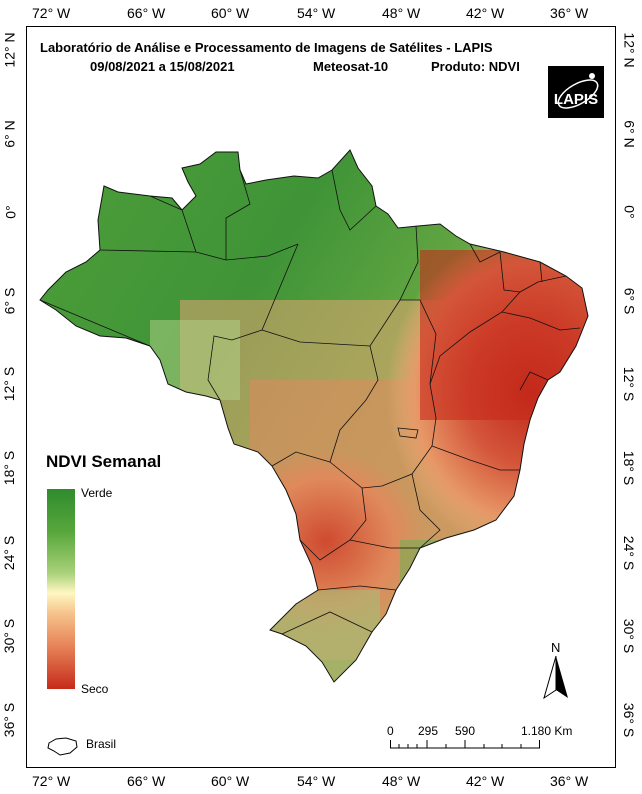  I want to click on scale-label: 295, so click(428, 731).